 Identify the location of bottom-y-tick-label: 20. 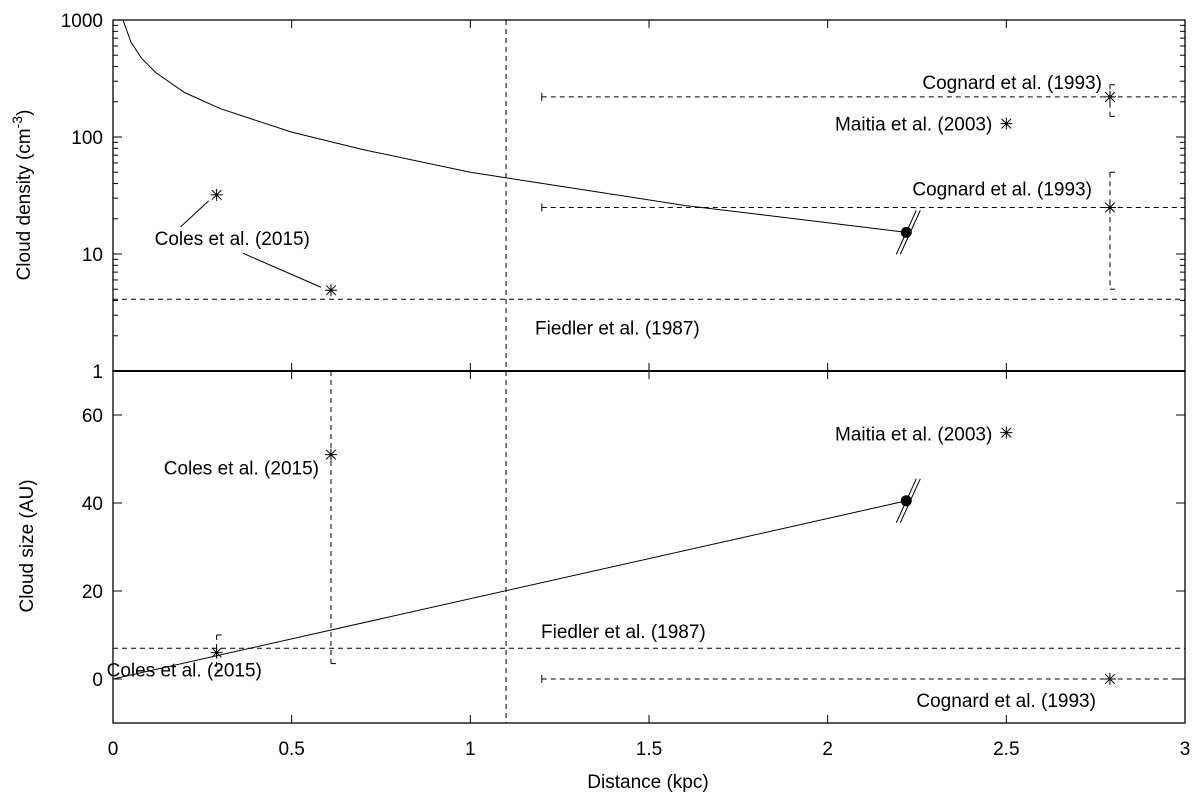
(92, 592).